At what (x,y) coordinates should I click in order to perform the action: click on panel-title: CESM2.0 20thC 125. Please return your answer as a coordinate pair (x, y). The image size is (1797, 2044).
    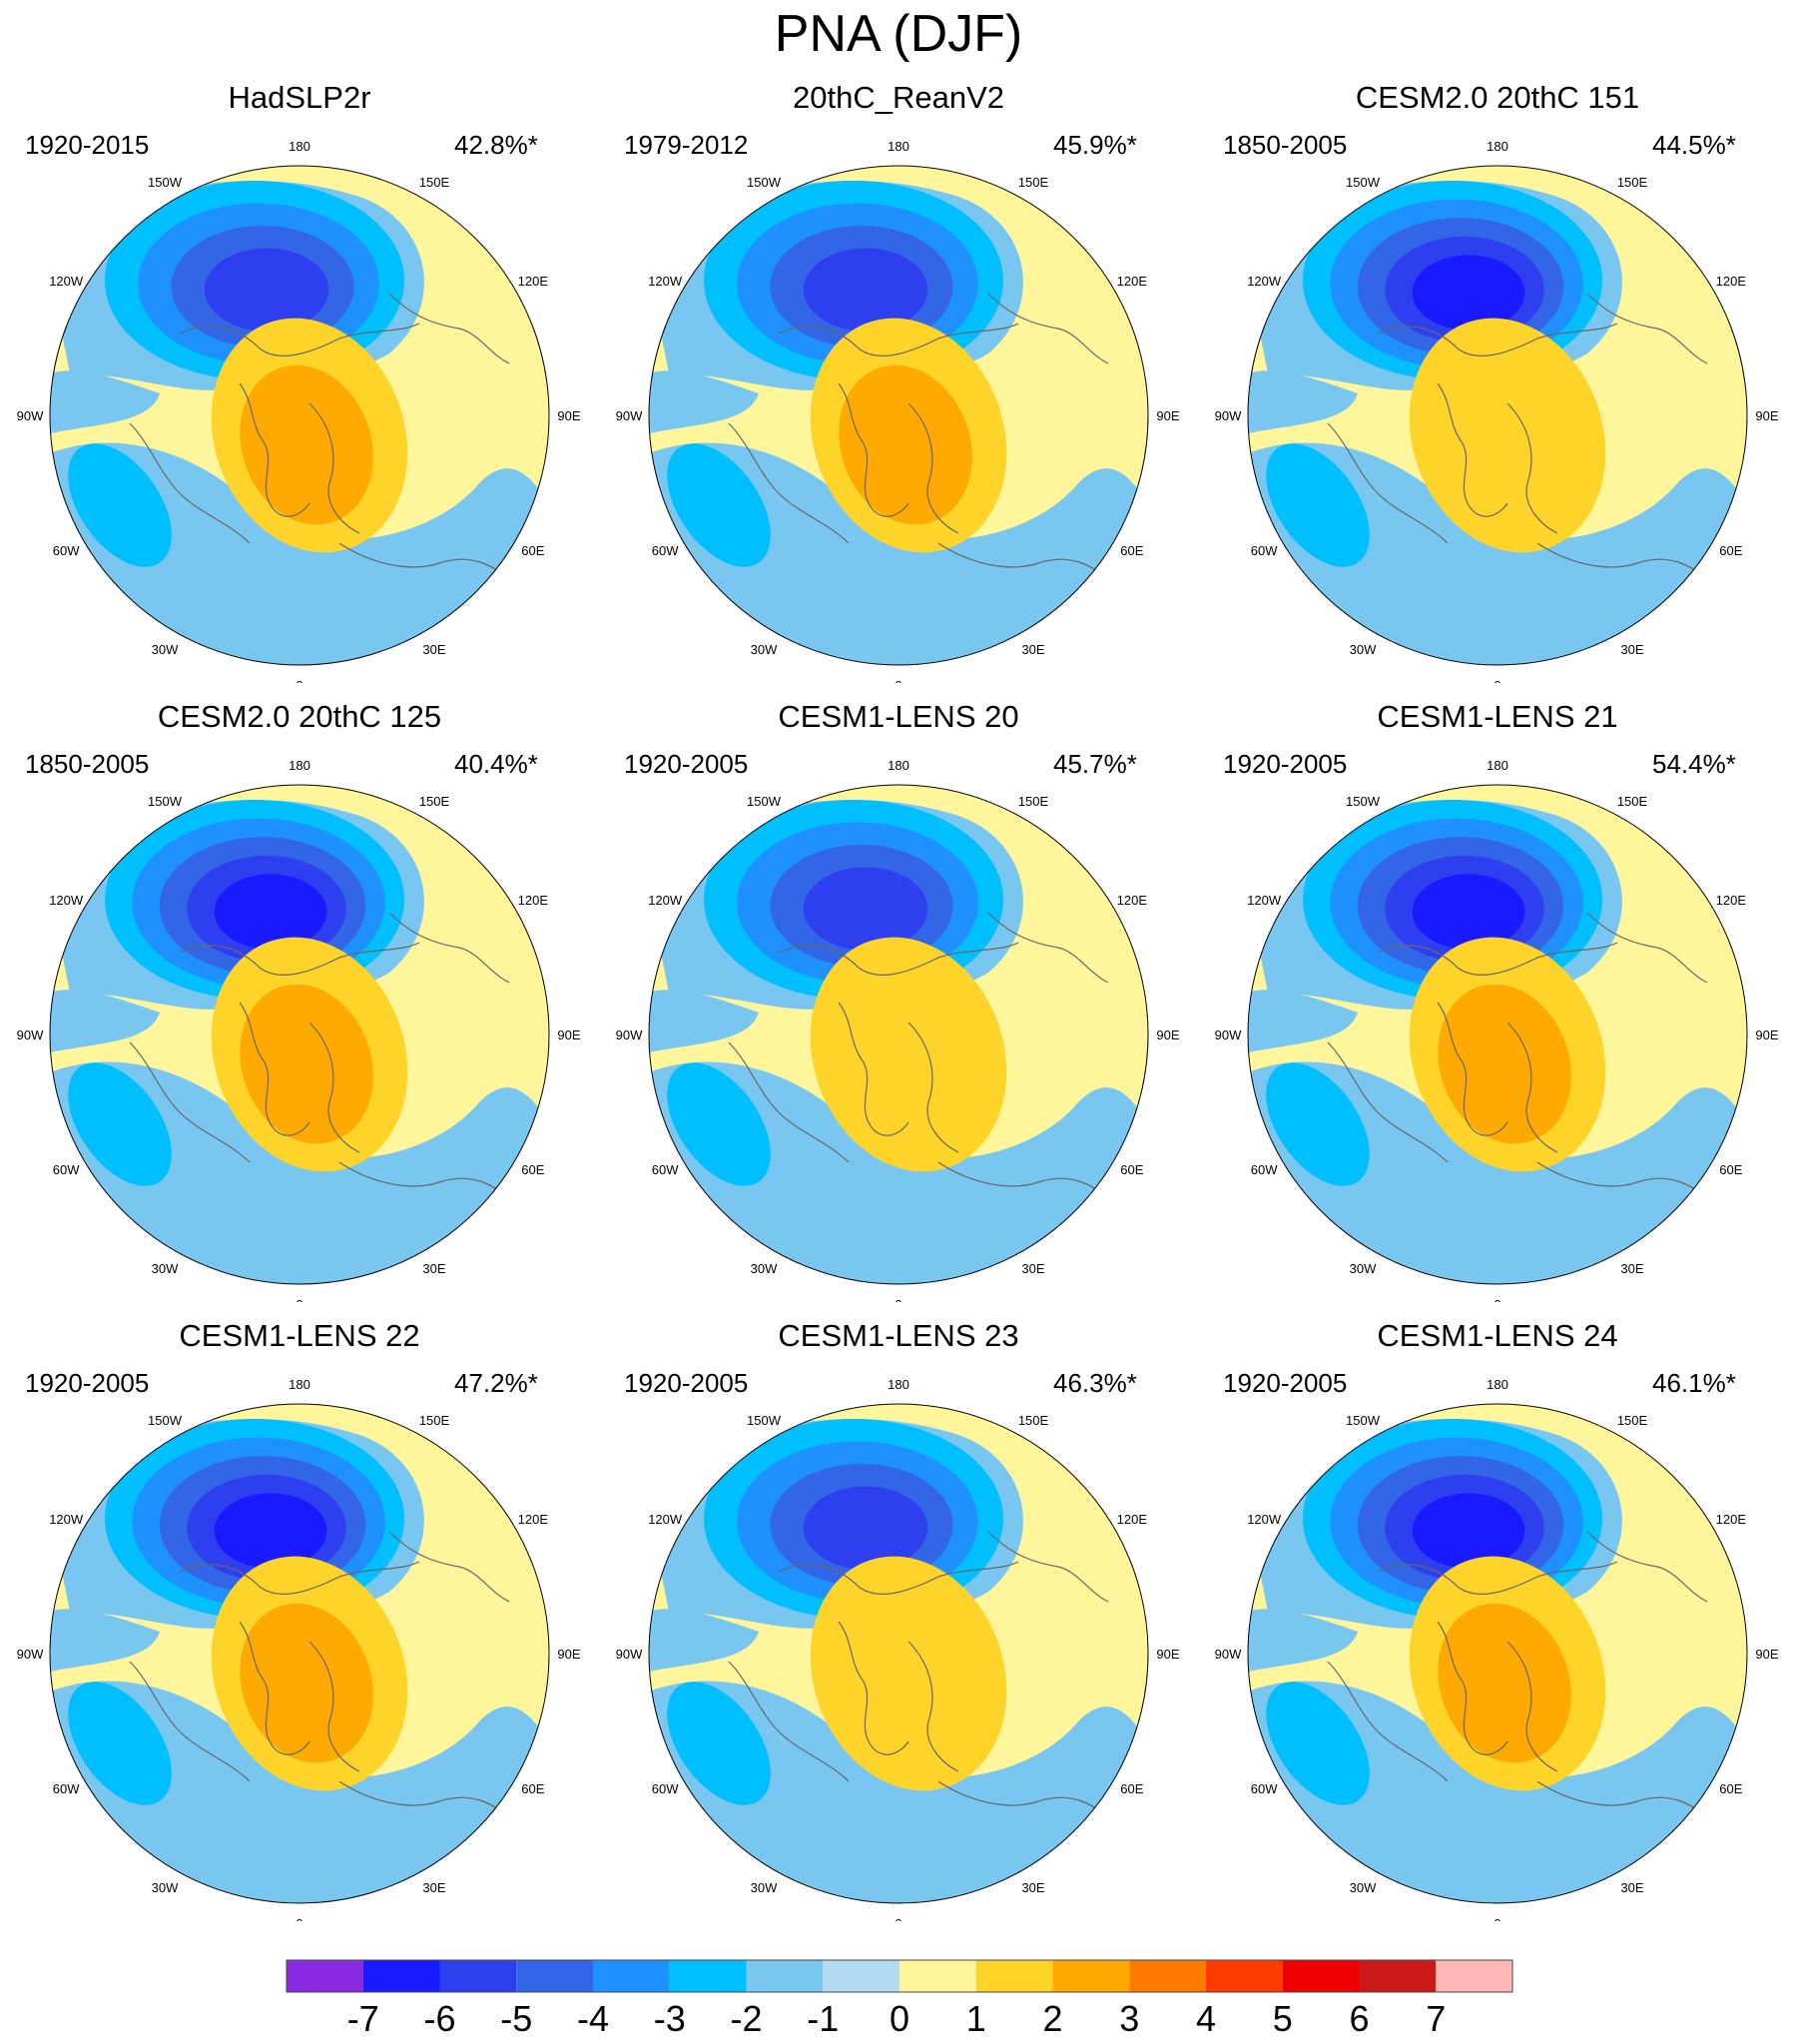
    Looking at the image, I should click on (299, 716).